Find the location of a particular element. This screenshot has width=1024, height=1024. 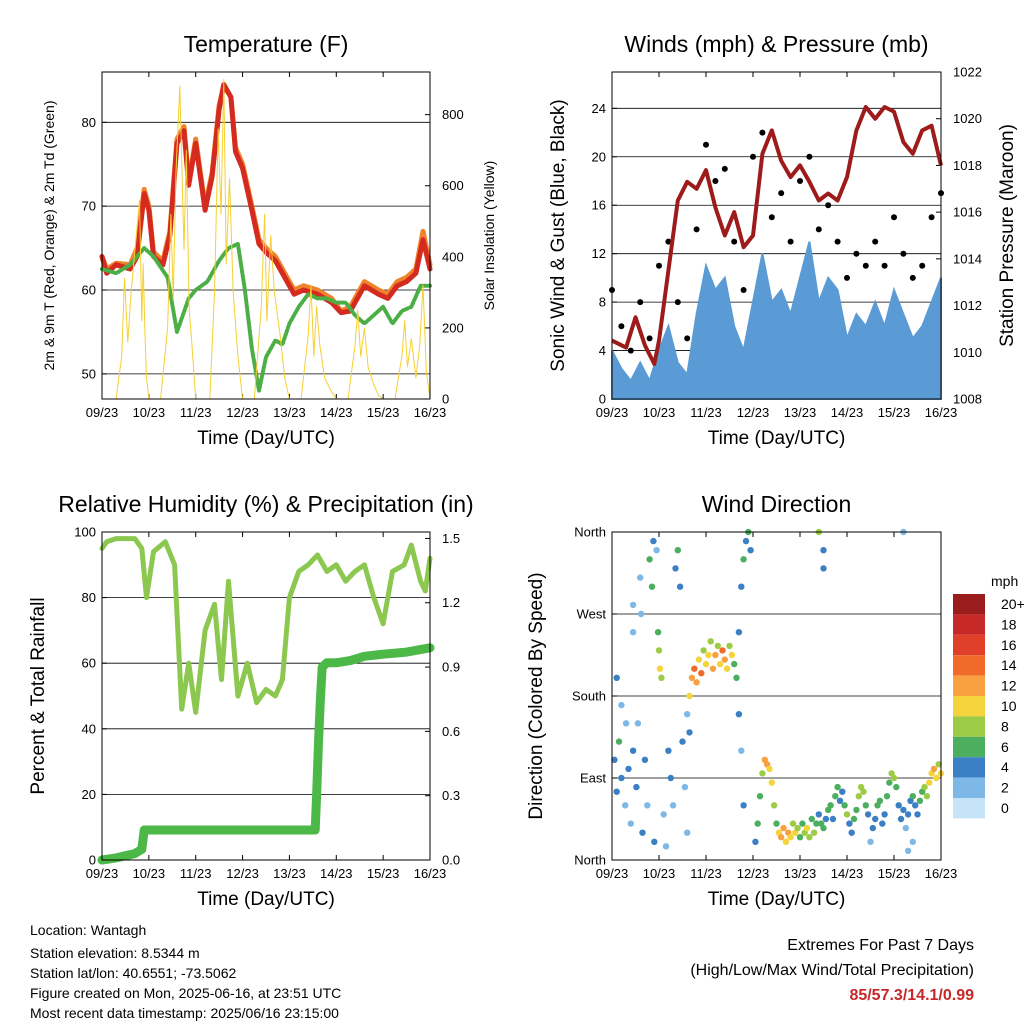

temperature-xtick-label: 13/23 is located at coordinates (289, 412).